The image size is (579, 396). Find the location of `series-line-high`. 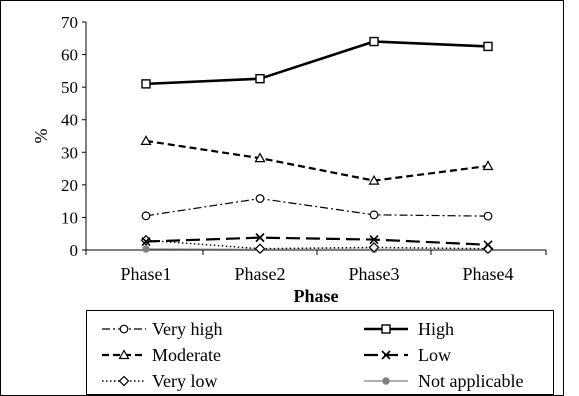

series-line-high is located at coordinates (317, 63).